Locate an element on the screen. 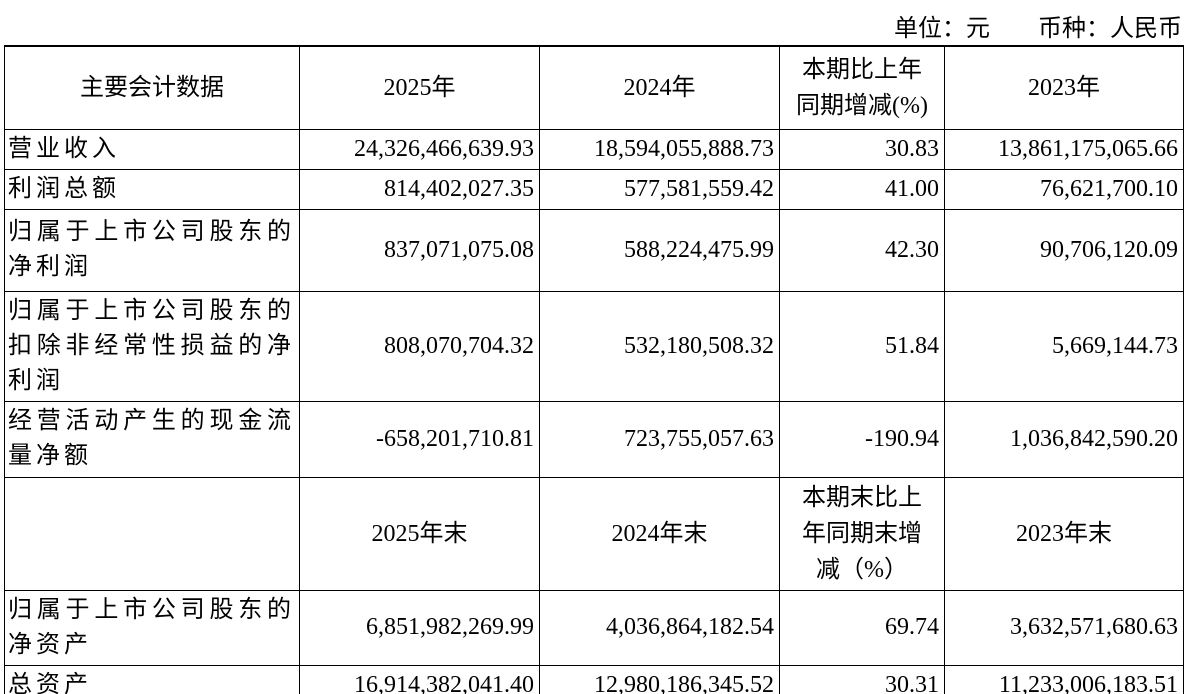  value-change-pct: 42.30 is located at coordinates (862, 250).